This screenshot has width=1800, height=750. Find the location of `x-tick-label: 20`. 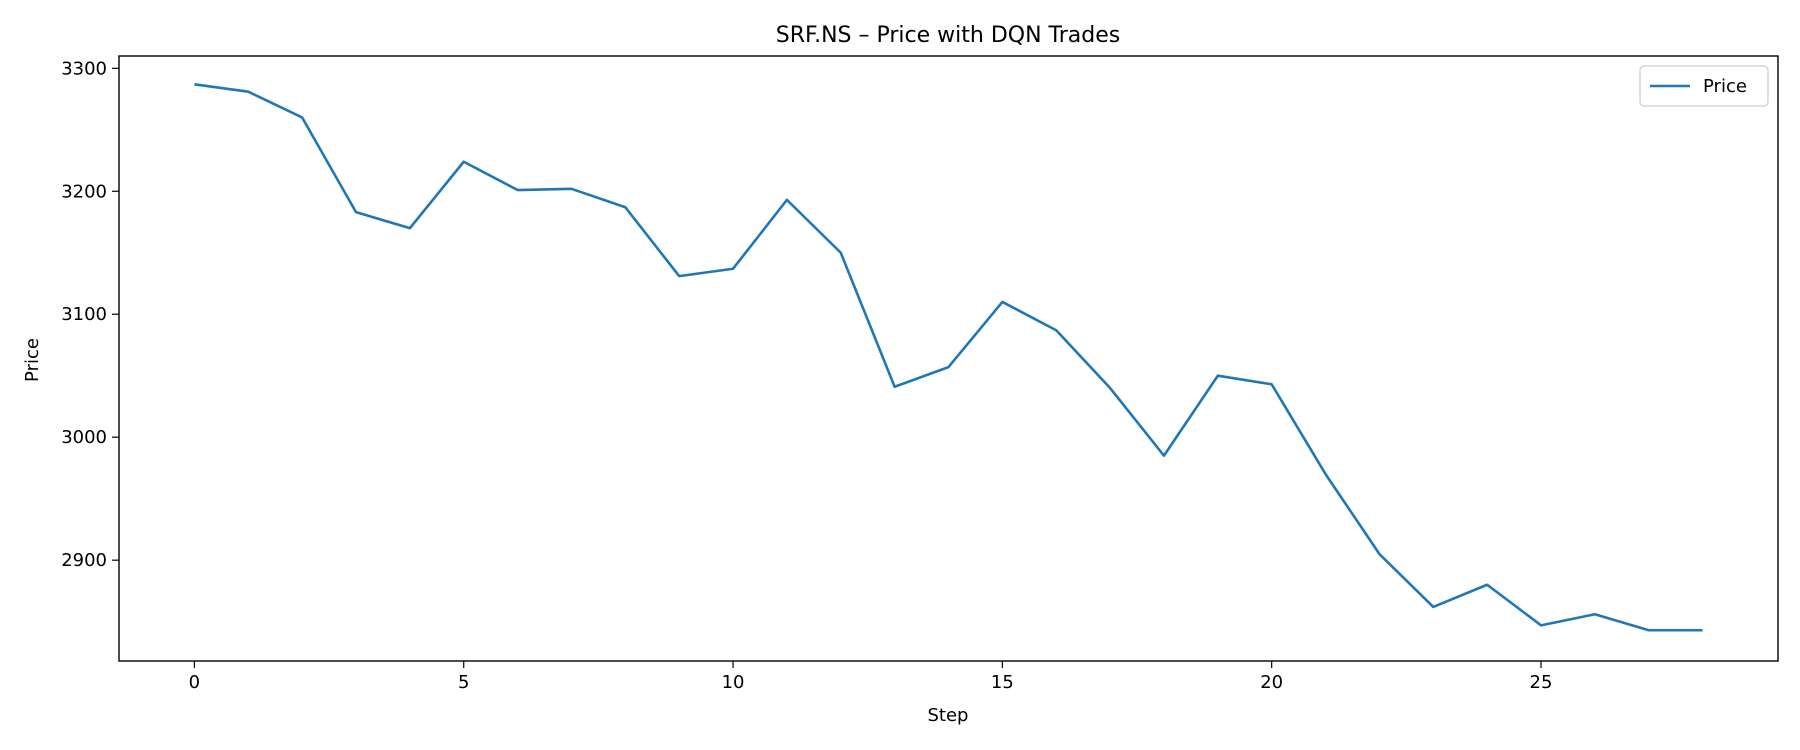

x-tick-label: 20 is located at coordinates (1271, 682).